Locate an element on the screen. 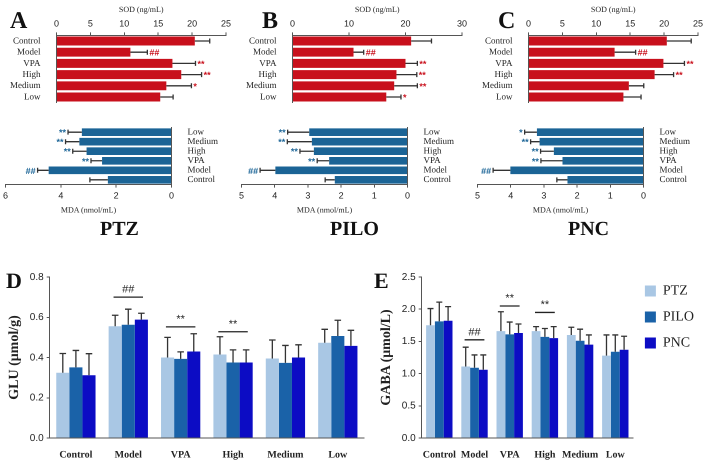  chart-title: A is located at coordinates (19, 21).